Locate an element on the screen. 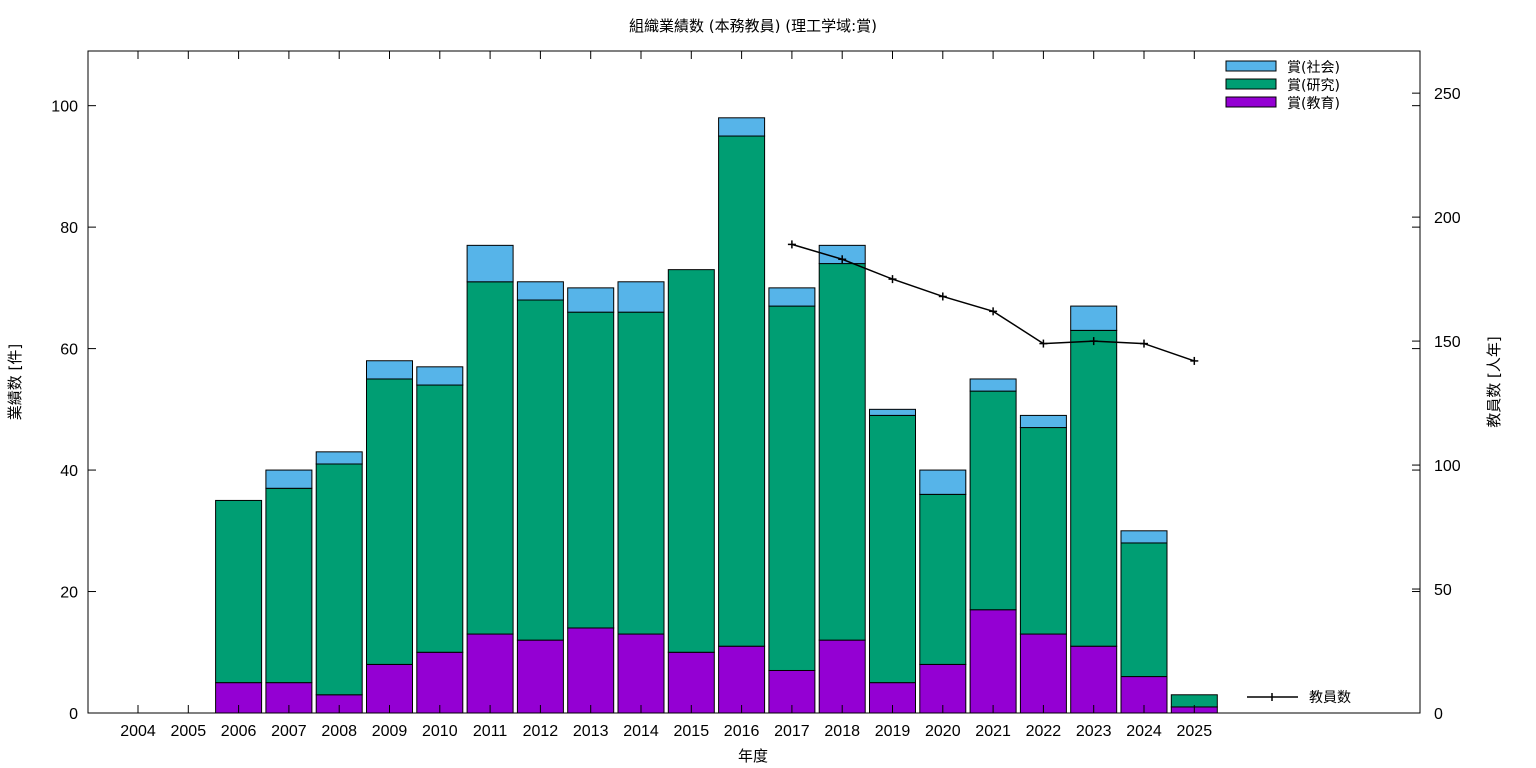 The width and height of the screenshot is (1536, 768). x-tick-label: 2024 is located at coordinates (1144, 731).